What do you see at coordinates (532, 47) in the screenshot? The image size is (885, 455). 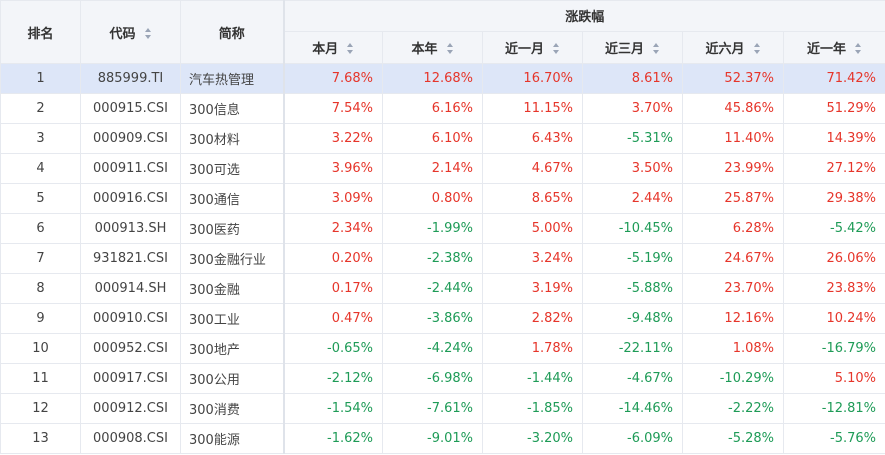 I see `period-header-2: 近一月` at bounding box center [532, 47].